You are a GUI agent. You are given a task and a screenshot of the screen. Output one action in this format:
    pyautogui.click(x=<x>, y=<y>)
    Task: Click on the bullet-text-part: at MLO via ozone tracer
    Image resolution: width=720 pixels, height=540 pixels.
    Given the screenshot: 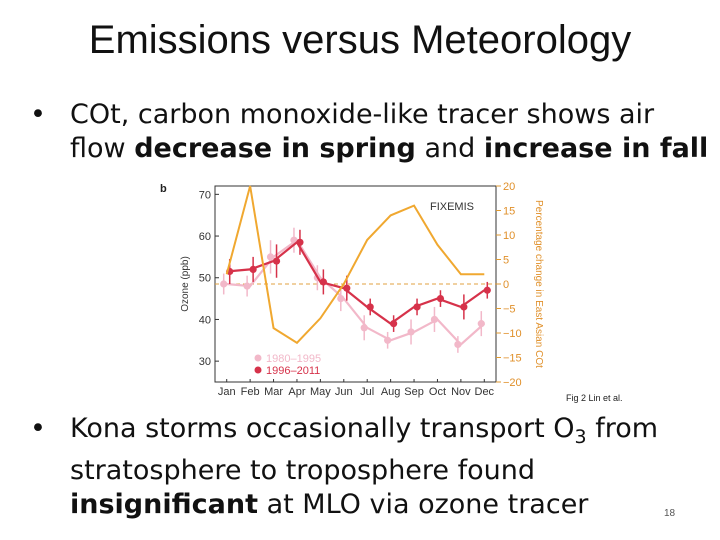 What is the action you would take?
    pyautogui.click(x=423, y=504)
    